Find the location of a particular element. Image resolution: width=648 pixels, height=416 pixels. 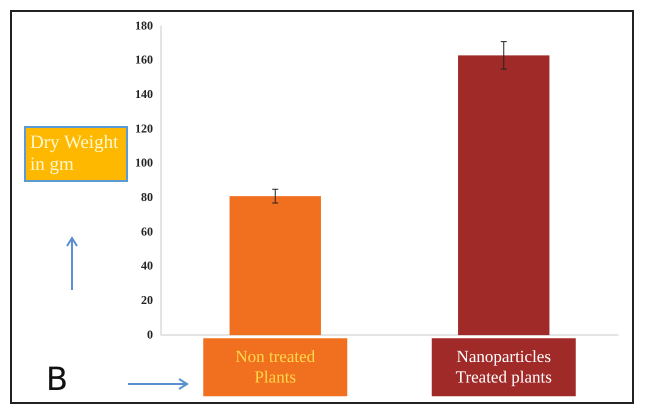

y-tick-label: 180 is located at coordinates (144, 25).